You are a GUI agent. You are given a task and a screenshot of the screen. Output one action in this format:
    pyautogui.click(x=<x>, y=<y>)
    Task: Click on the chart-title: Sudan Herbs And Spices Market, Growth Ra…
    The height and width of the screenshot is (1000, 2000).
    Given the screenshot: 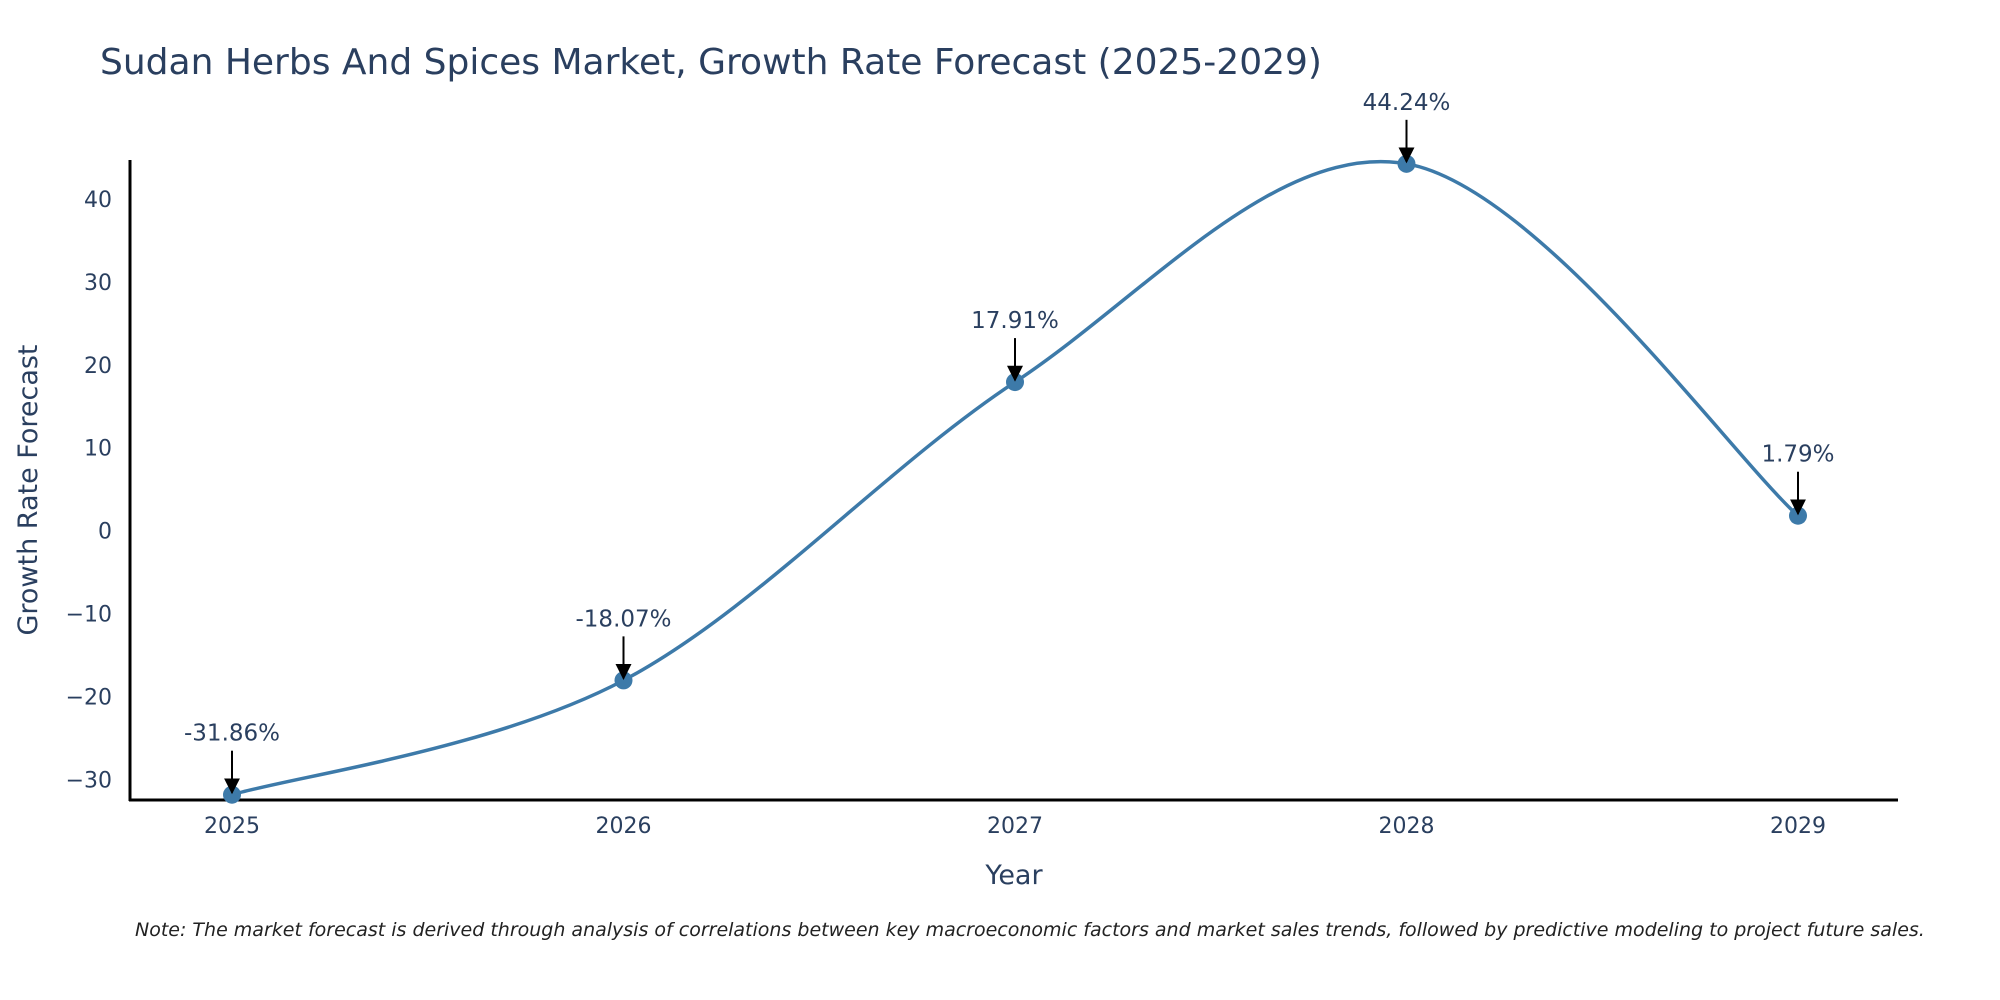 What is the action you would take?
    pyautogui.click(x=711, y=62)
    